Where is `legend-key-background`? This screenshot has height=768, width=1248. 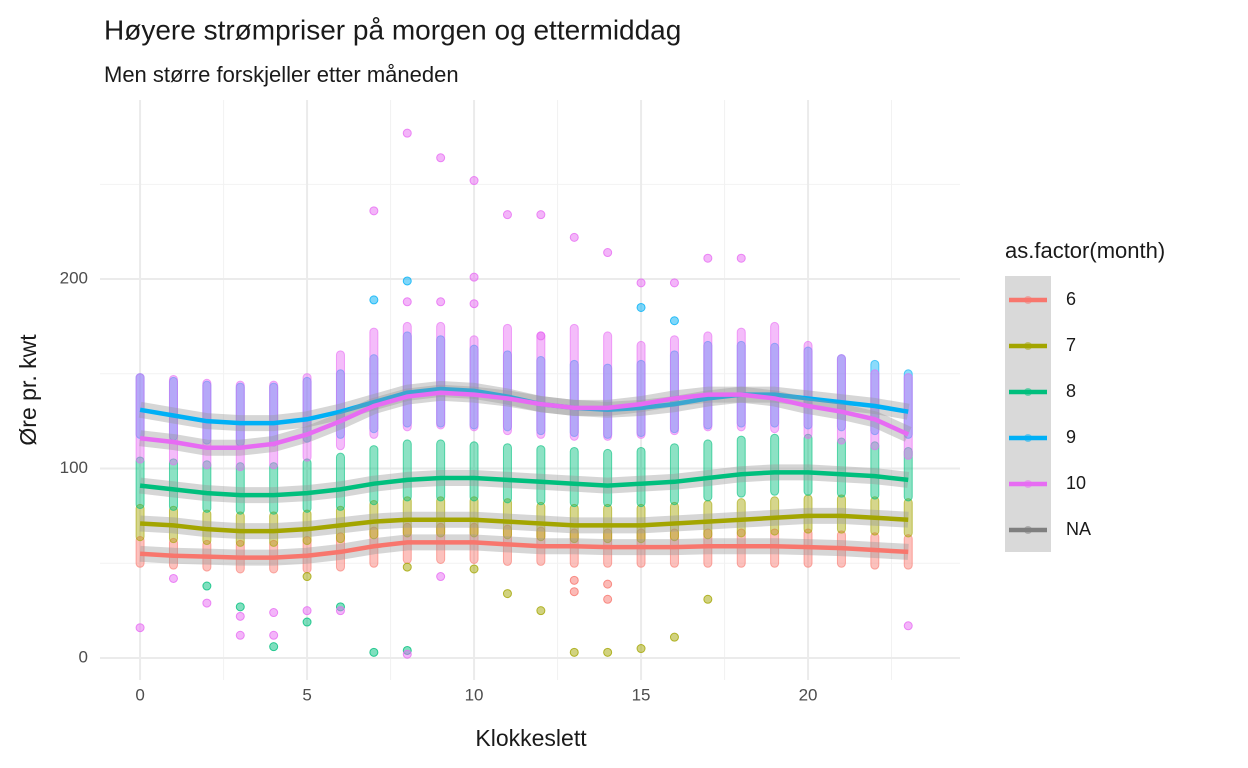 legend-key-background is located at coordinates (1028, 414).